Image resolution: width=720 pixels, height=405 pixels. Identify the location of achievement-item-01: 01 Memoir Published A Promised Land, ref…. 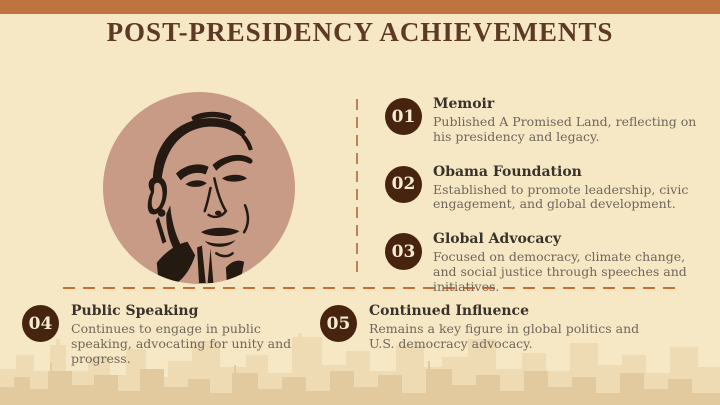
(547, 120).